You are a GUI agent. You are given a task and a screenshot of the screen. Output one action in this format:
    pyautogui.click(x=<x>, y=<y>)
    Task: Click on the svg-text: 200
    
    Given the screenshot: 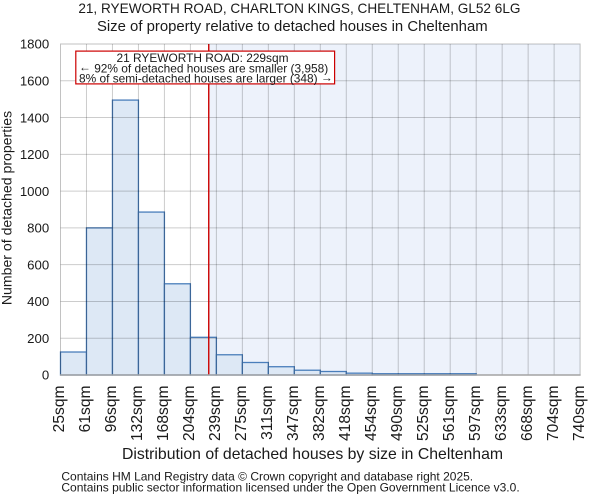 What is the action you would take?
    pyautogui.click(x=38, y=338)
    